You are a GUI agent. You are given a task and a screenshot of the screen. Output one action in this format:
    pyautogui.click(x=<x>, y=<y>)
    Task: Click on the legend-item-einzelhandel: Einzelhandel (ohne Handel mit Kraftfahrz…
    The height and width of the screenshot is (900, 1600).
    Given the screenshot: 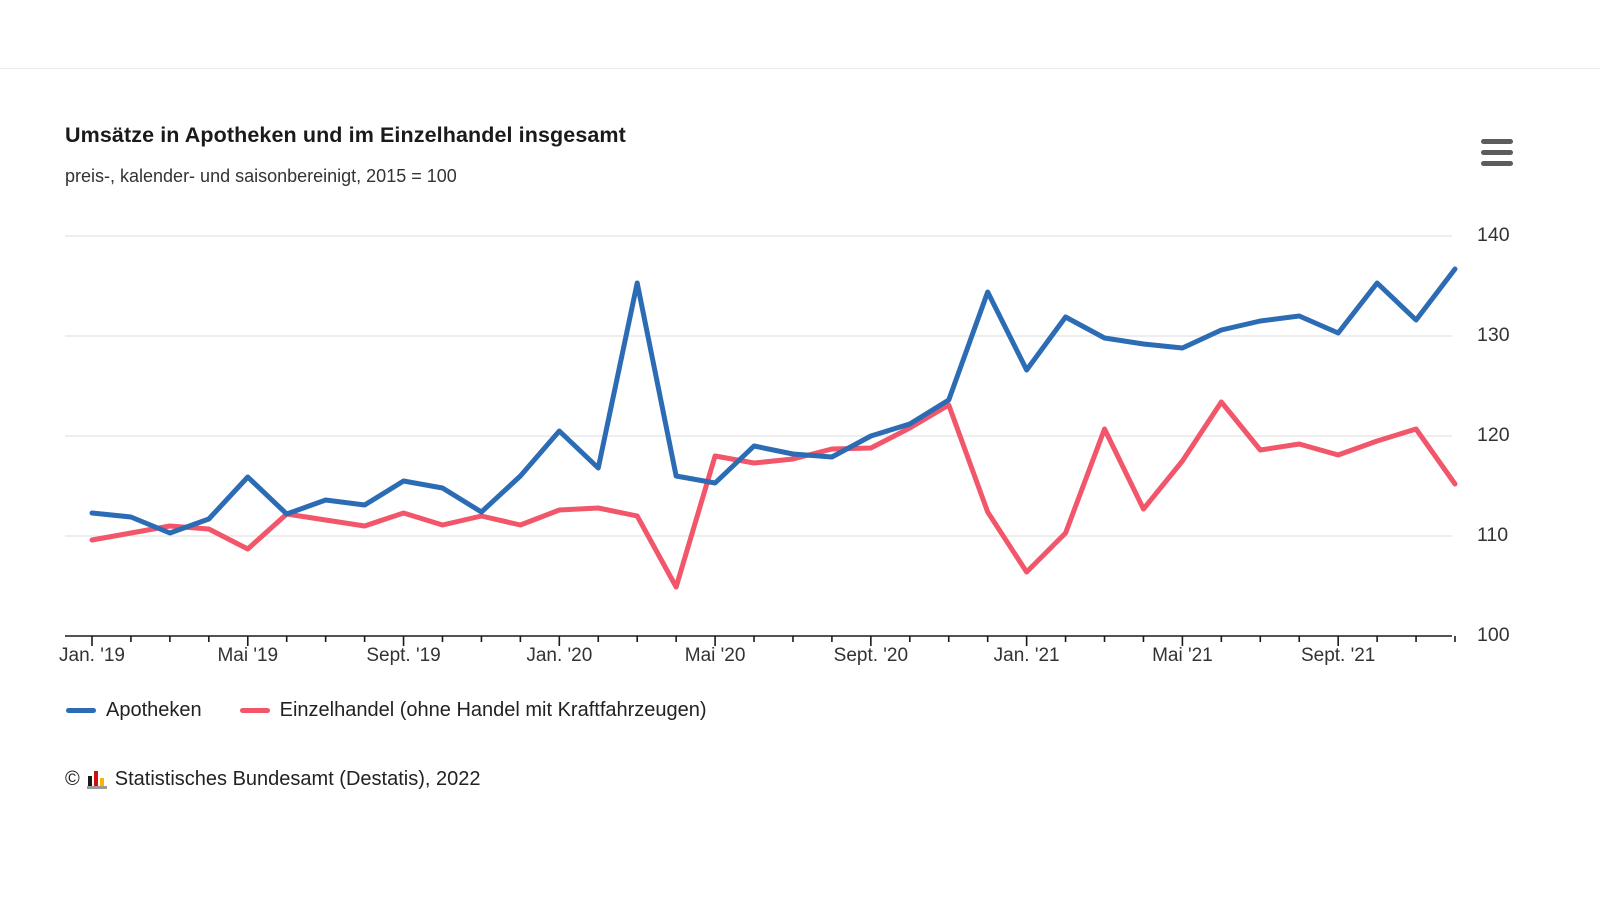 What is the action you would take?
    pyautogui.click(x=473, y=710)
    